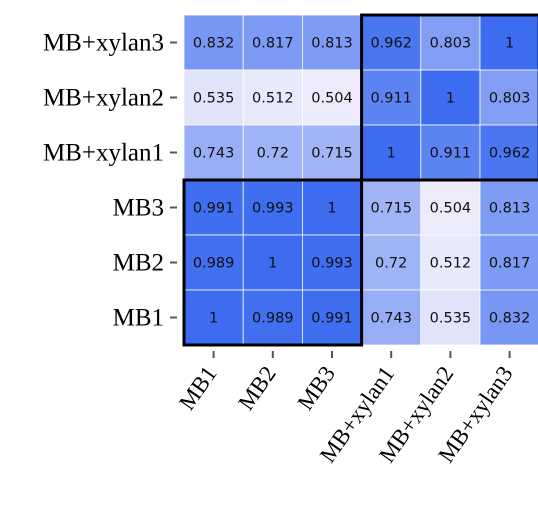 Image resolution: width=538 pixels, height=531 pixels. What do you see at coordinates (138, 263) in the screenshot?
I see `row-label: MB2` at bounding box center [138, 263].